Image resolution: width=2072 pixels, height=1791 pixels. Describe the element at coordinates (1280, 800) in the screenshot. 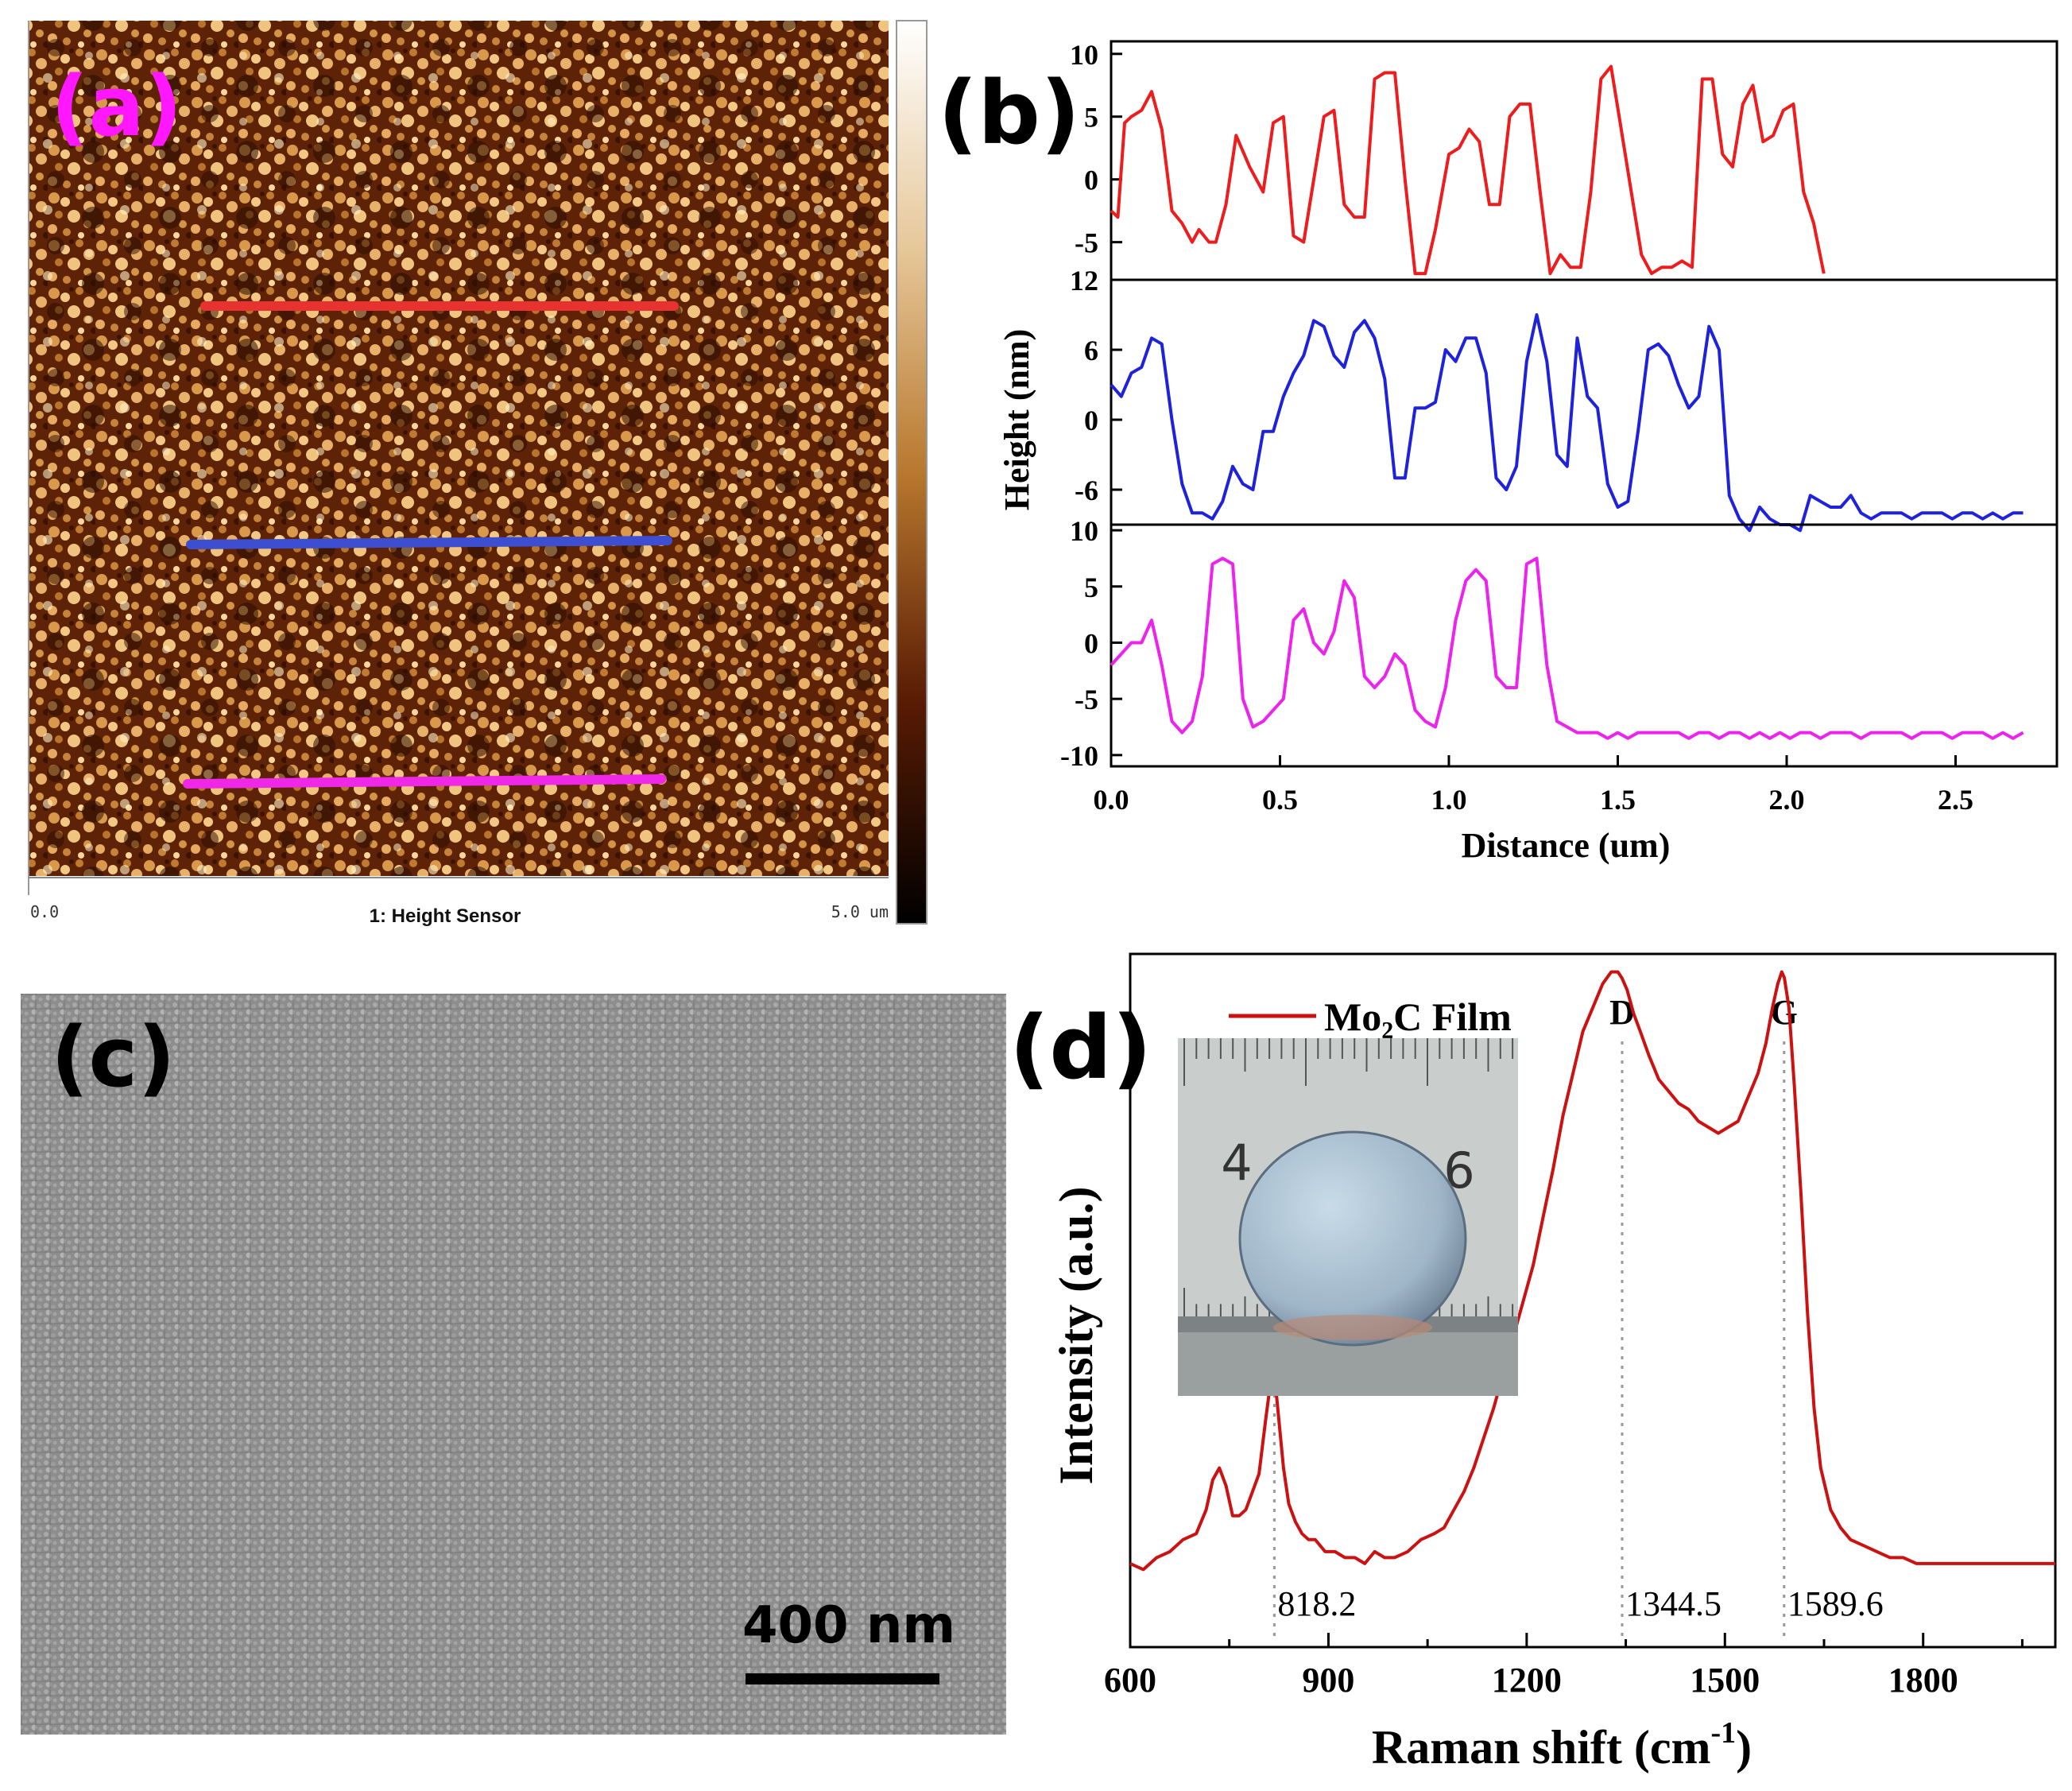

I see `xtick-label: 0.5` at that location.